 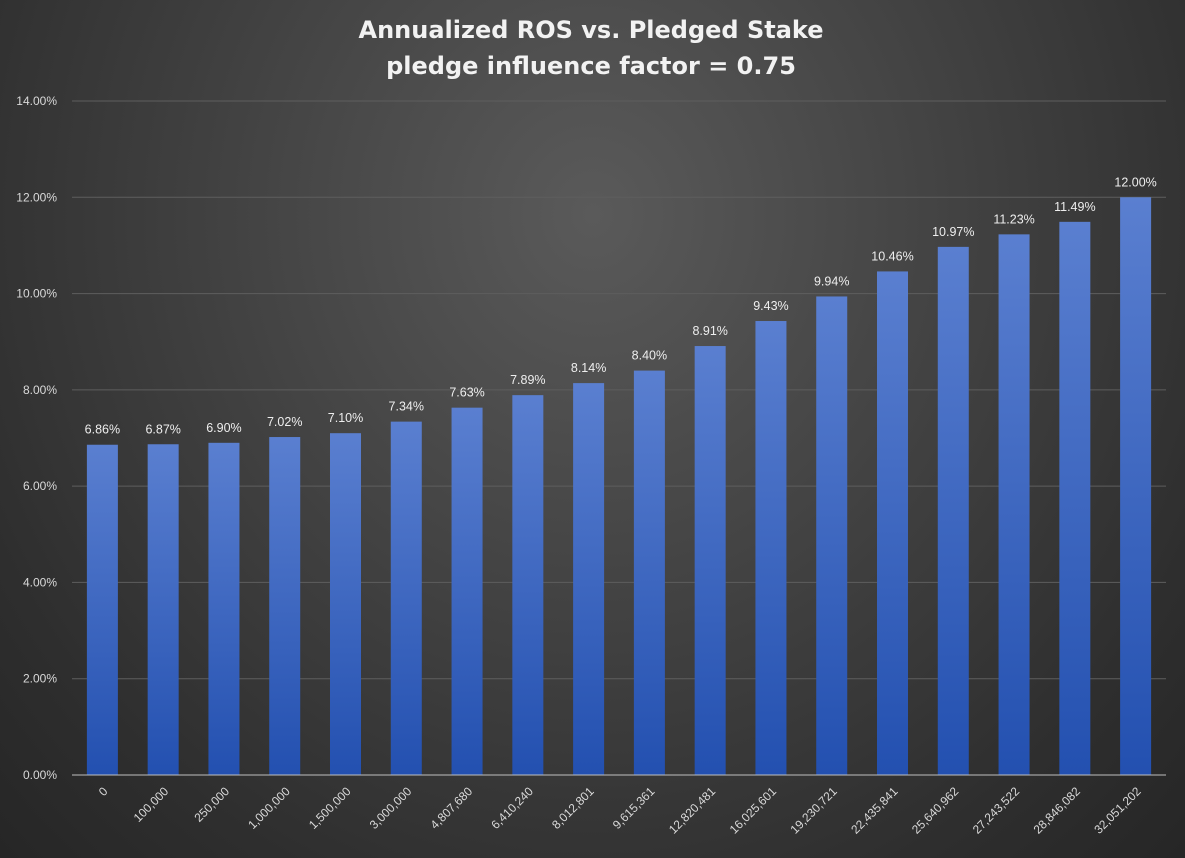 What do you see at coordinates (512, 808) in the screenshot?
I see `x-tick-label: 6,410,240` at bounding box center [512, 808].